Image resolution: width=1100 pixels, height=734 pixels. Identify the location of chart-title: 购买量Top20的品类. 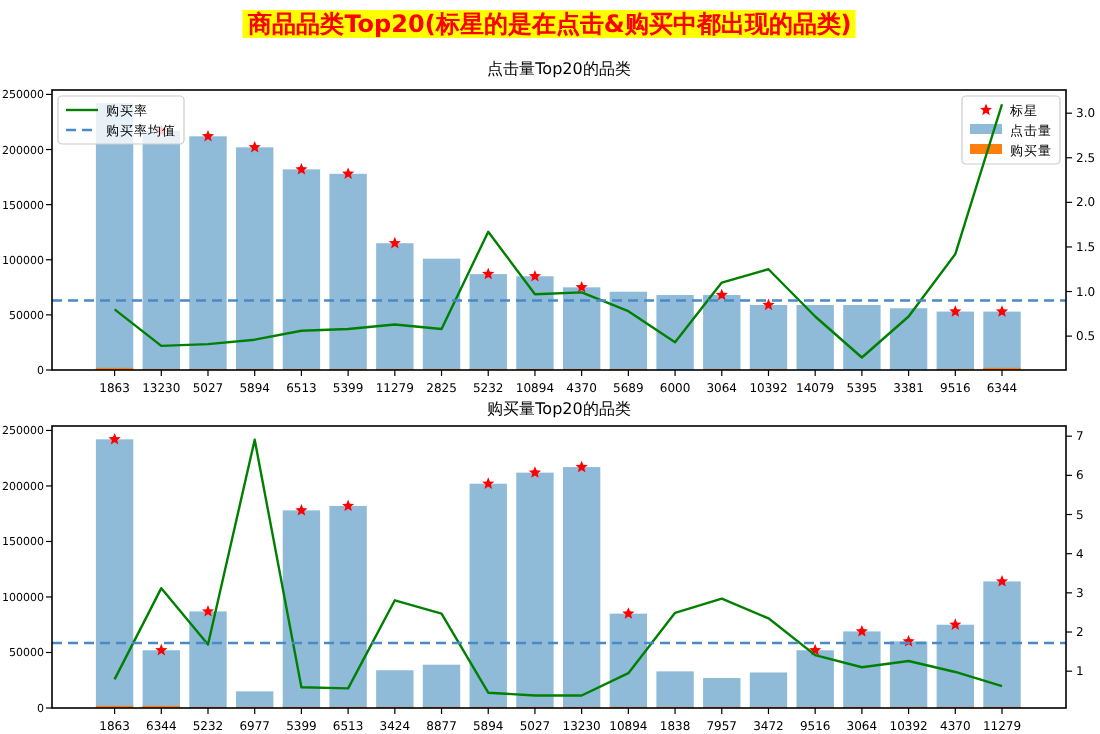
(559, 409).